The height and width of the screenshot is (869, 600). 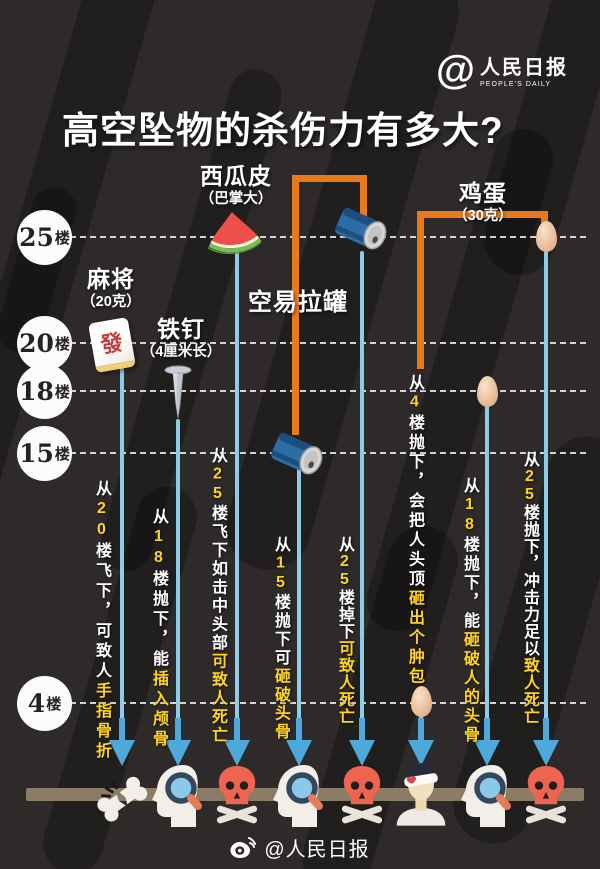 What do you see at coordinates (299, 455) in the screenshot?
I see `can-icon-15f` at bounding box center [299, 455].